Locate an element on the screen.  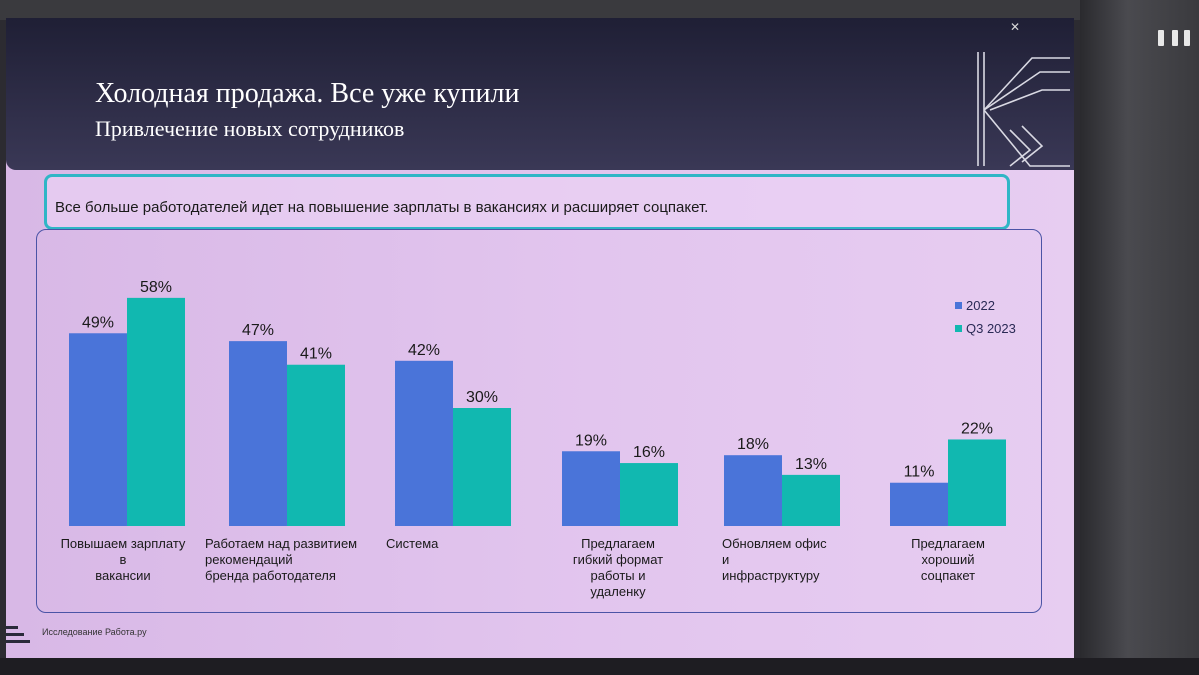
slide-title: Холодная продажа. Все уже купили is located at coordinates (307, 93).